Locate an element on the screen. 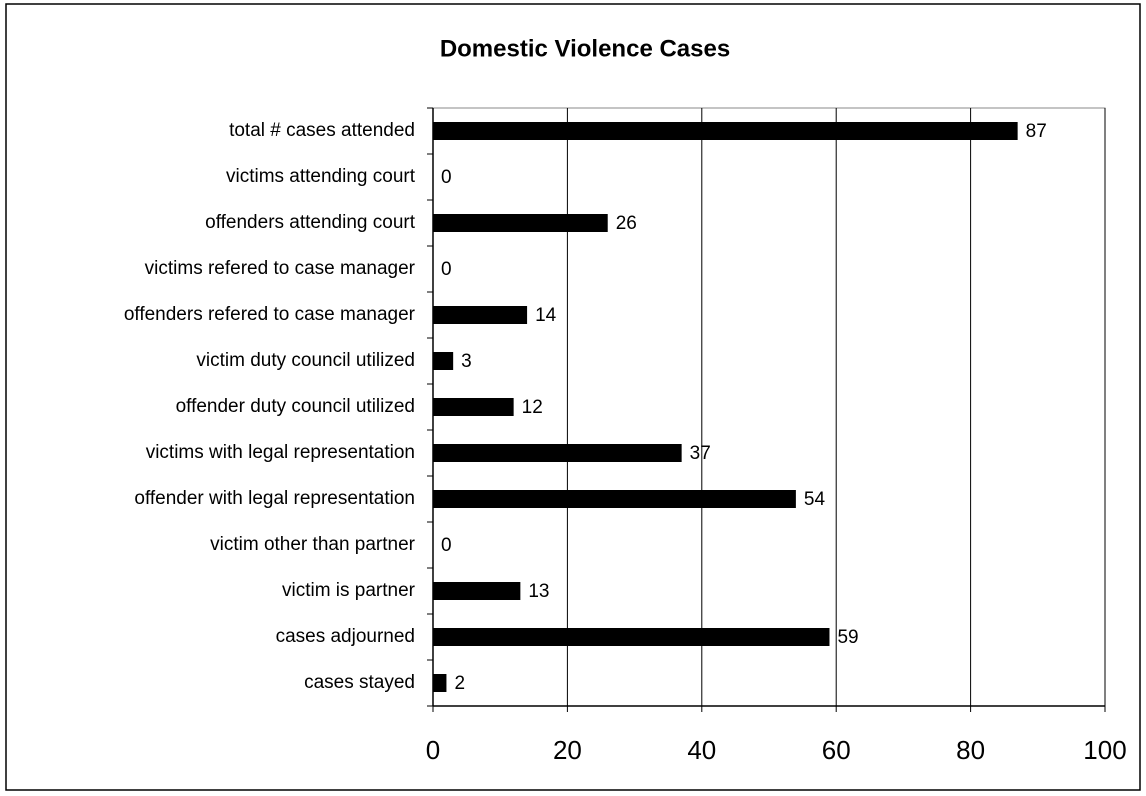  y-tick-label: victims with legal representation is located at coordinates (280, 452).